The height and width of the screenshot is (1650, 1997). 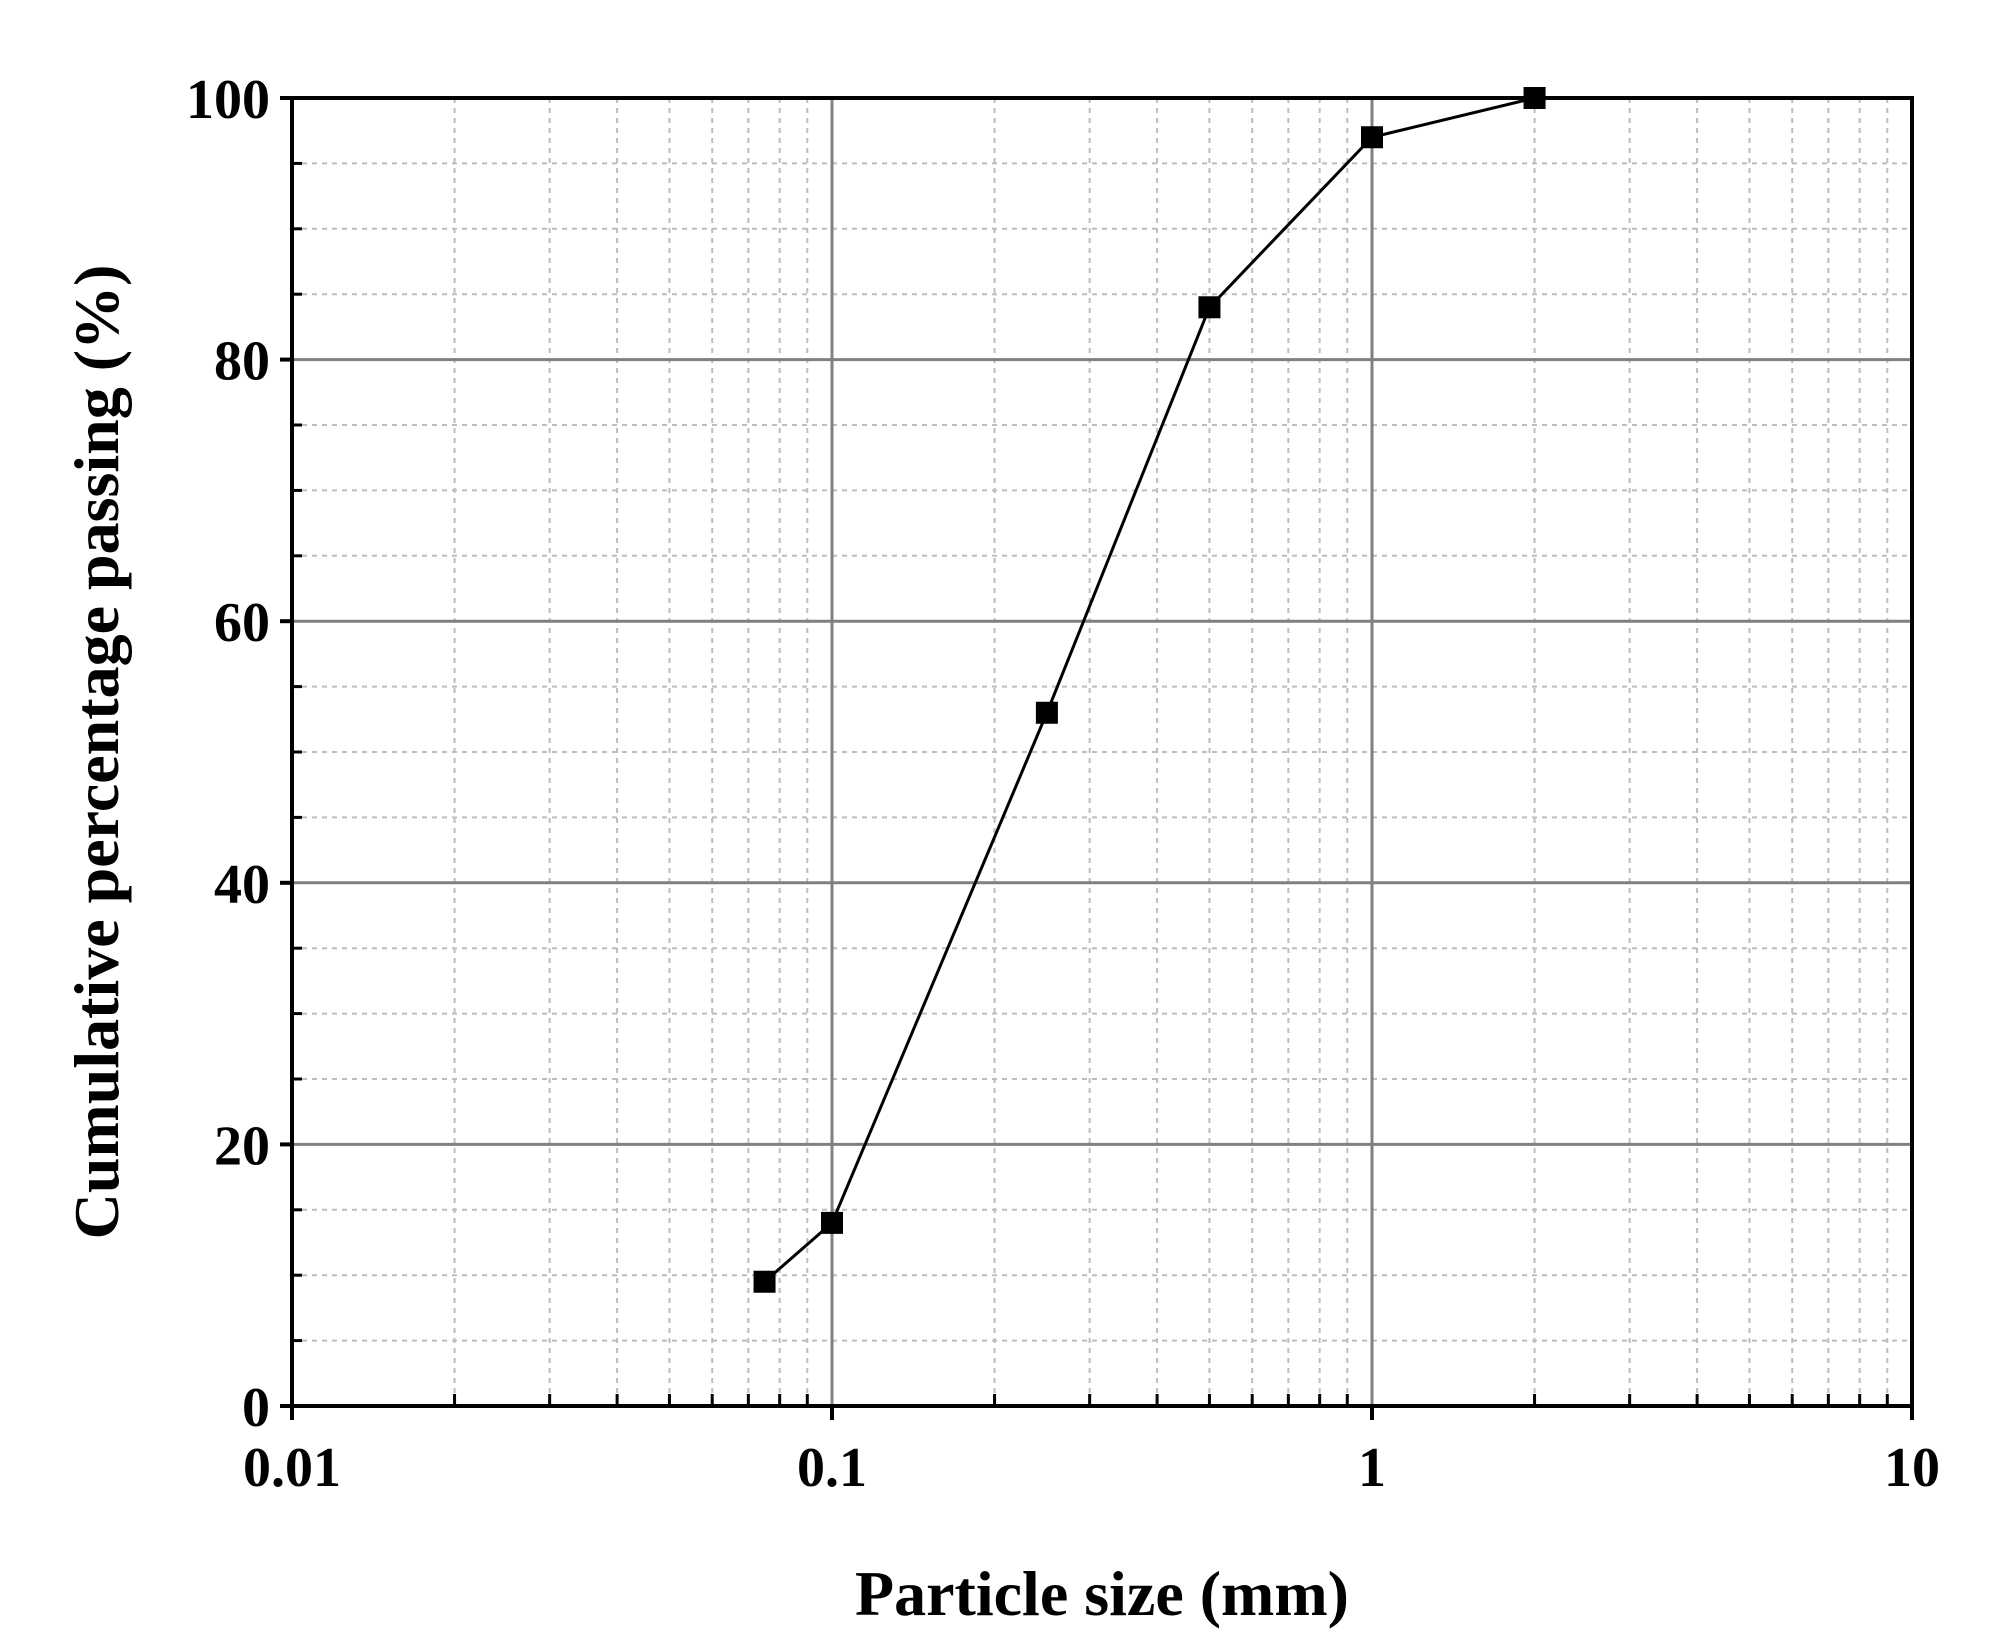 I want to click on y-tick-label: 60, so click(x=242, y=623).